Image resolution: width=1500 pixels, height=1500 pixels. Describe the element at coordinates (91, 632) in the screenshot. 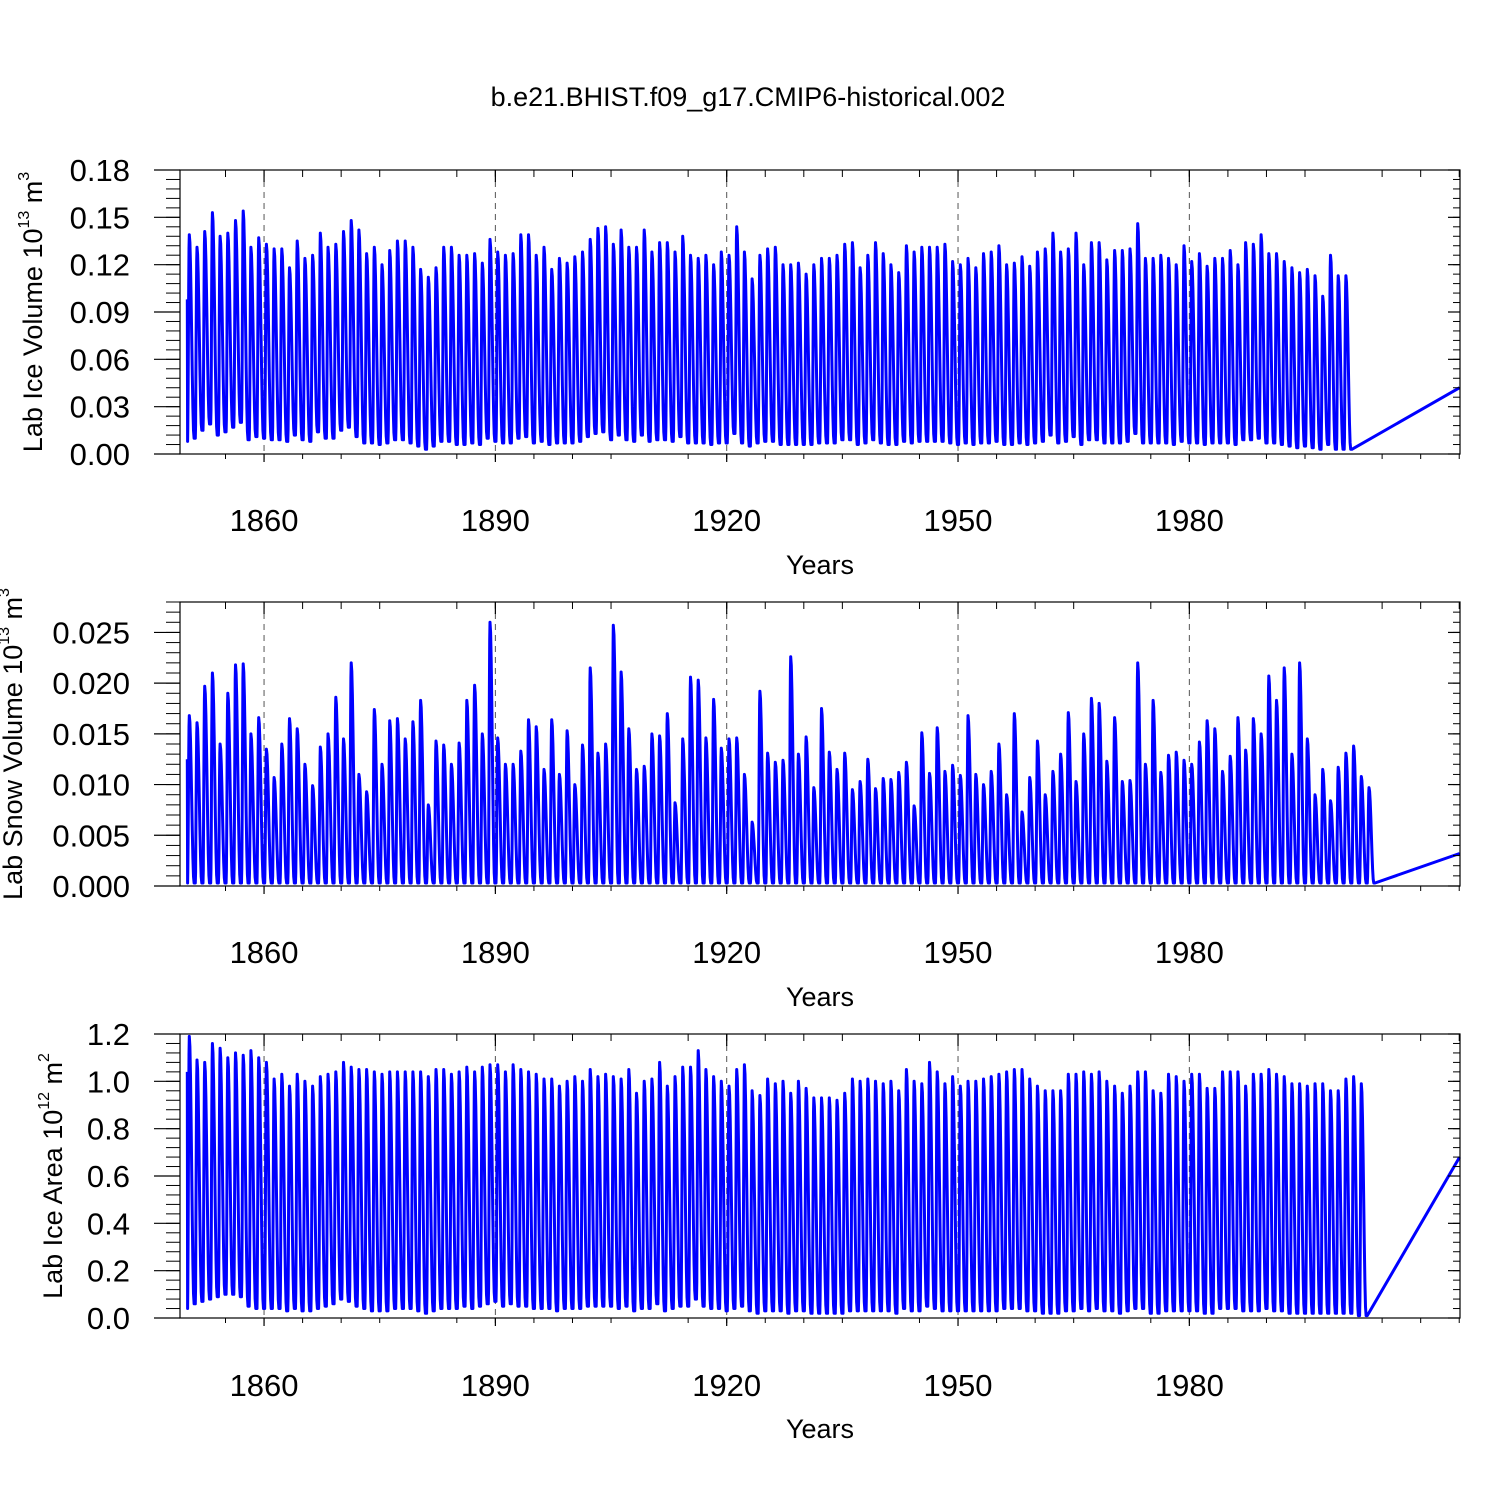

I see `snow-volume-y-tick-label: 0.025` at that location.